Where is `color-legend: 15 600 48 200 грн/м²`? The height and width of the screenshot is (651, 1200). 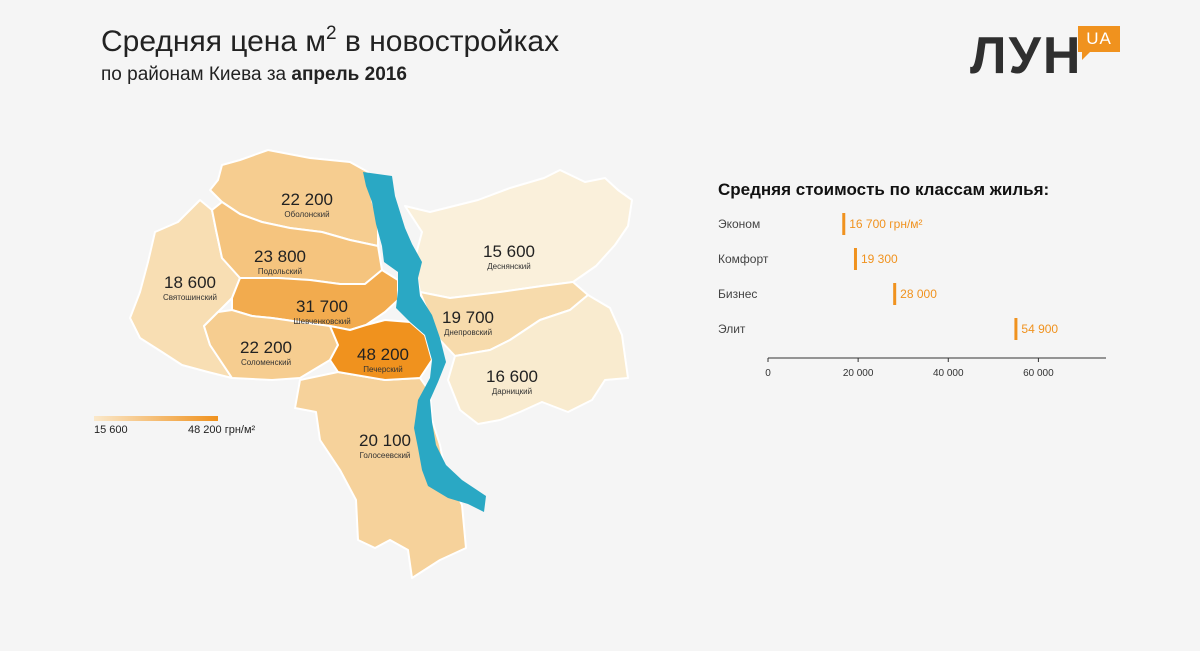
color-legend: 15 600 48 200 грн/м² is located at coordinates (189, 426).